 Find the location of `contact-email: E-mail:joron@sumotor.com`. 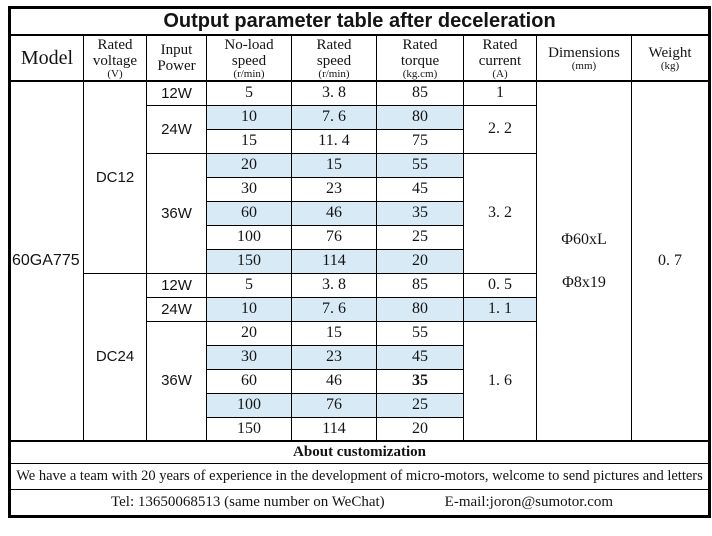

contact-email: E-mail:joron@sumotor.com is located at coordinates (529, 502).